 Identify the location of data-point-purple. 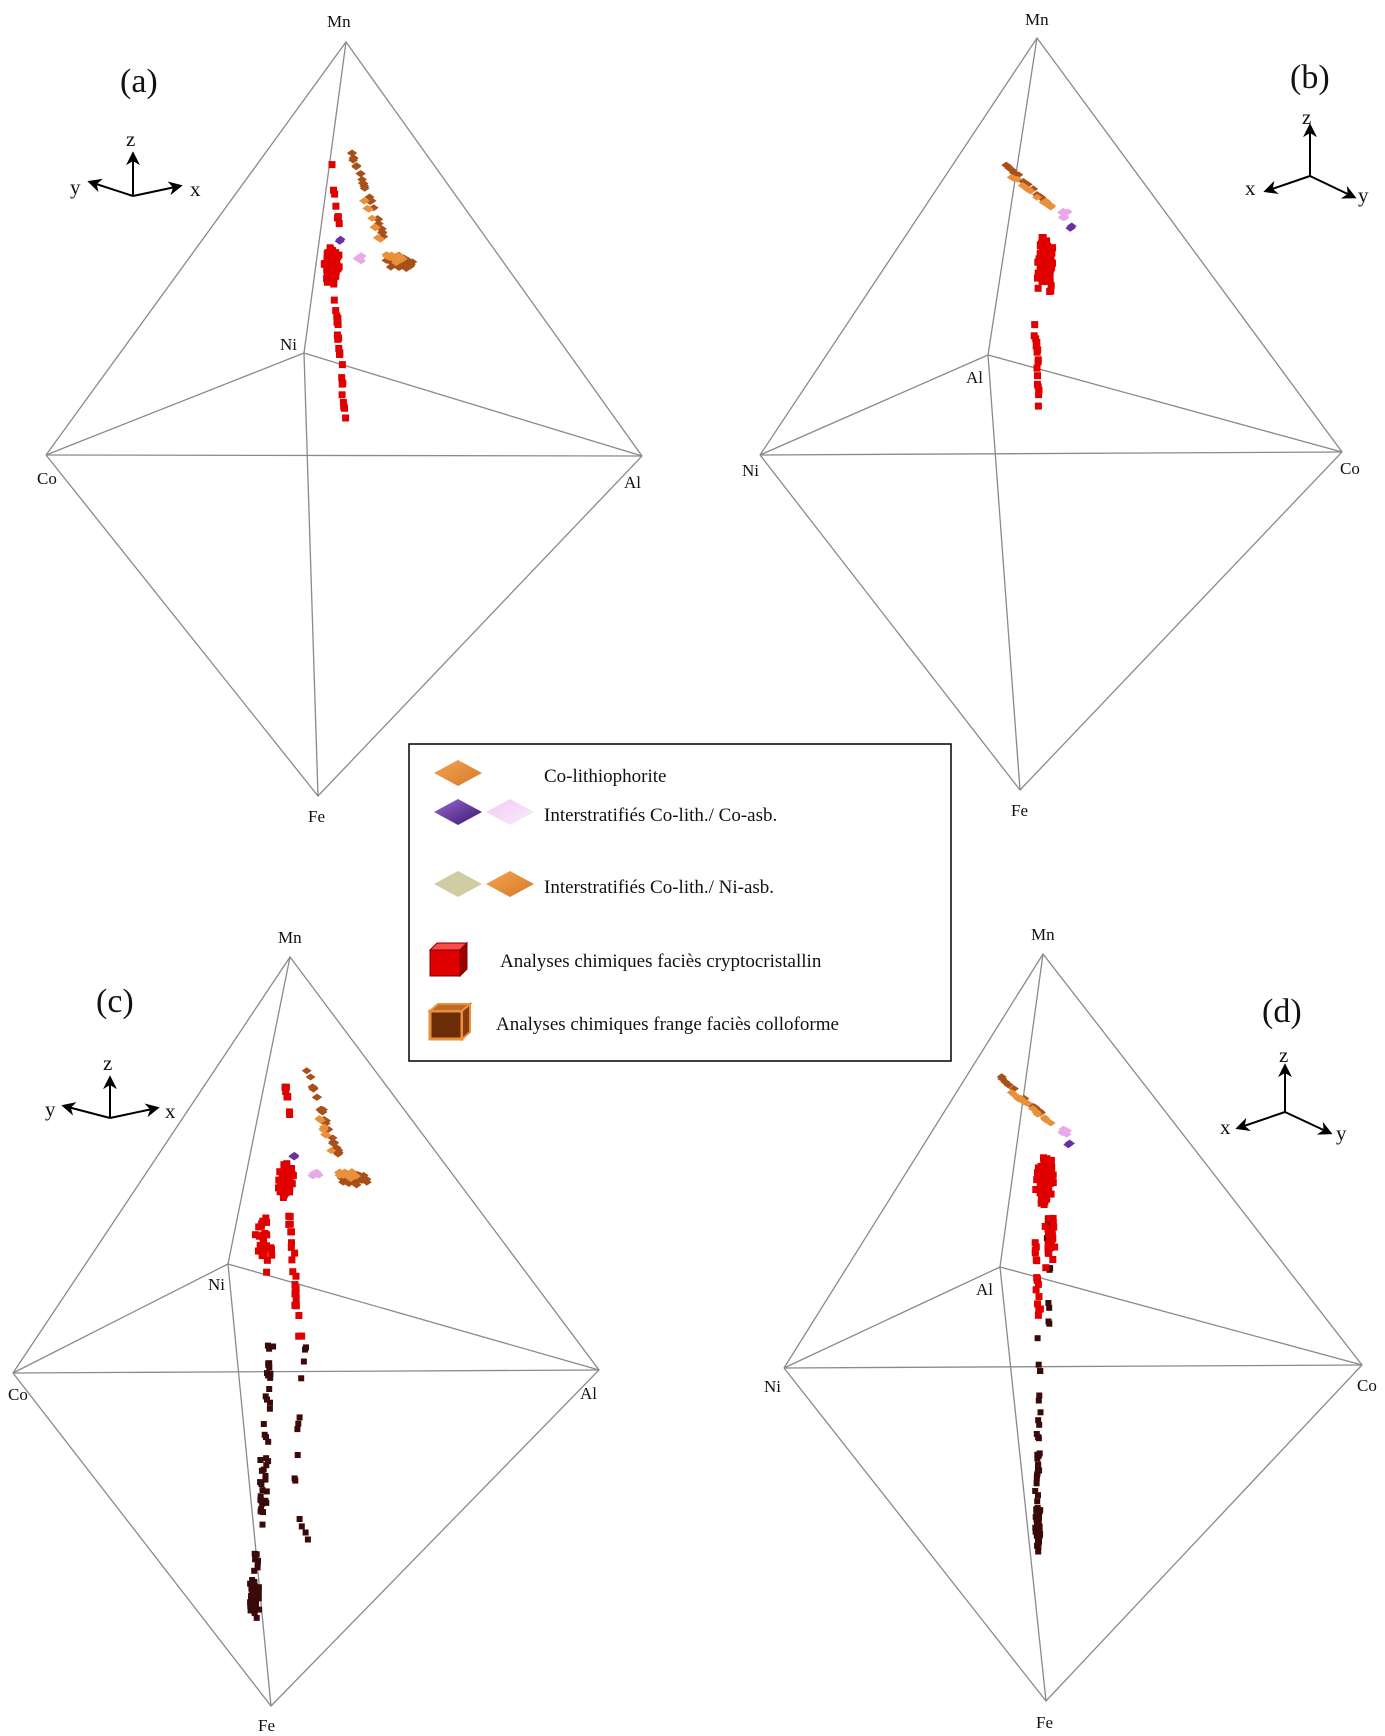
(339, 241).